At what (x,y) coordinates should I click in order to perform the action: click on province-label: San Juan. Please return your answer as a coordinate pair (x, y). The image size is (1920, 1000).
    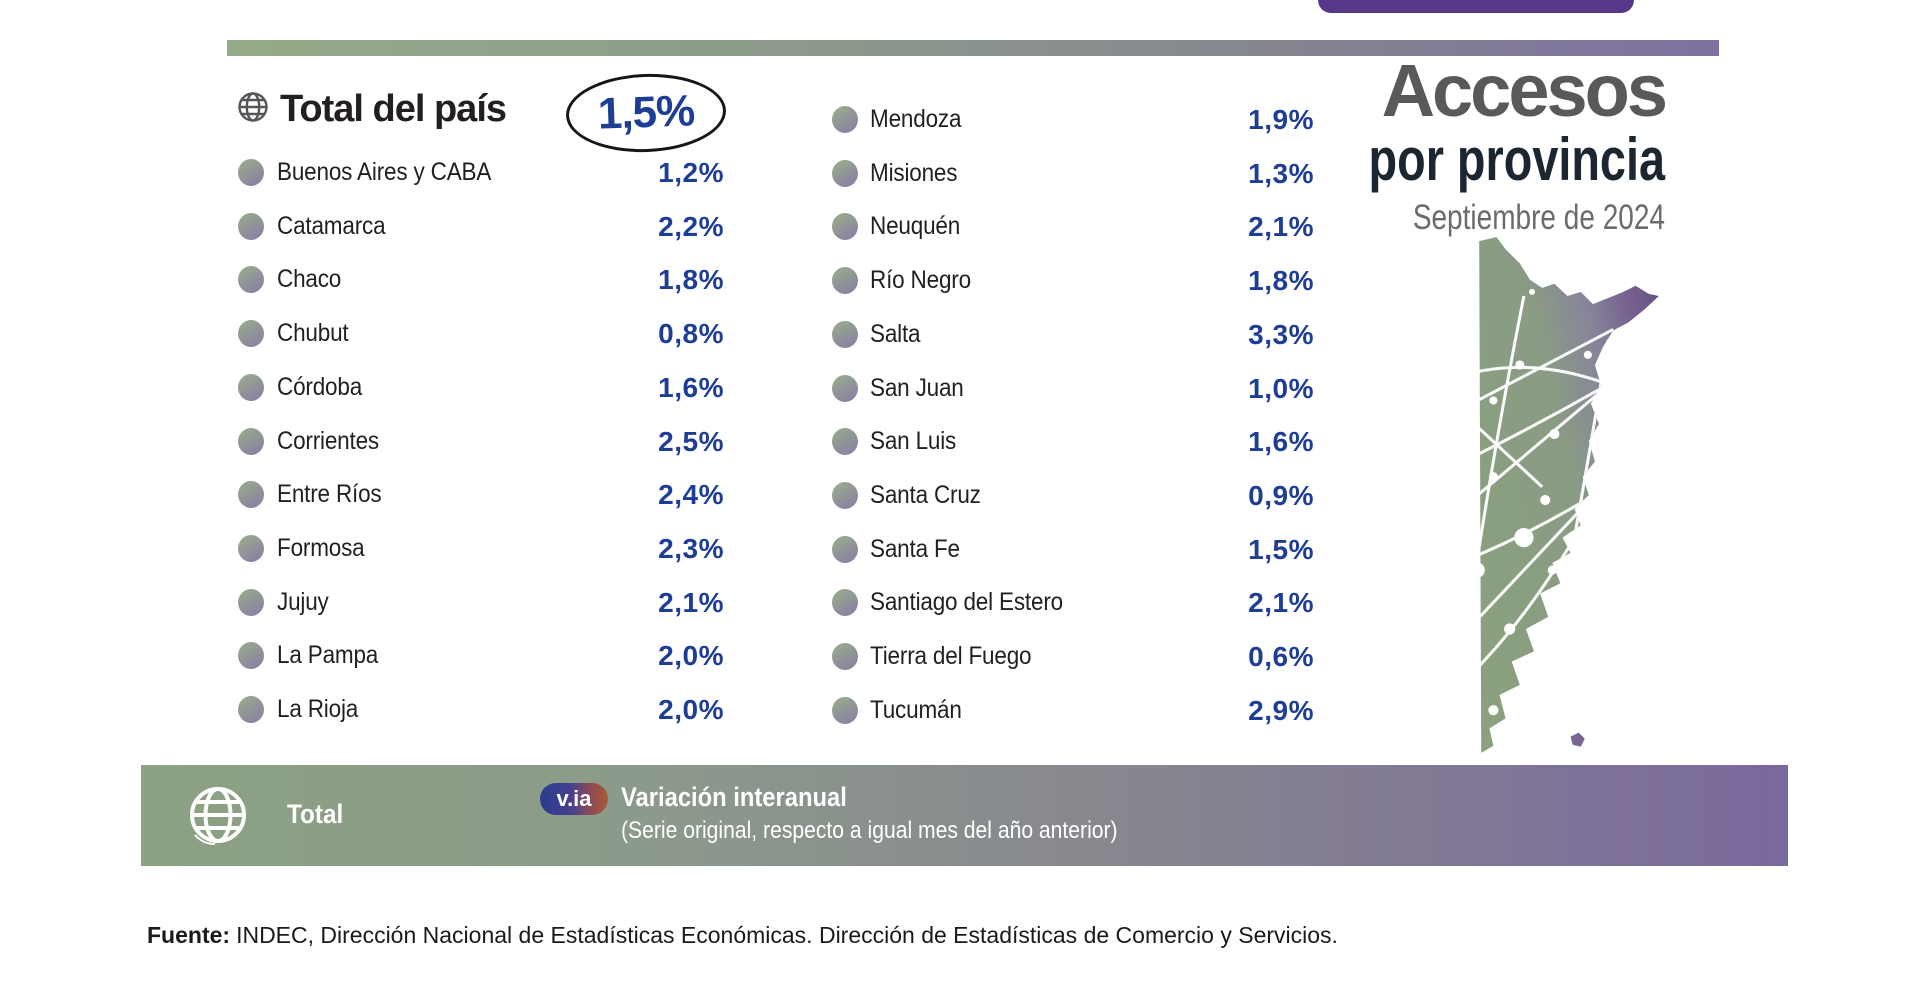
    Looking at the image, I should click on (917, 387).